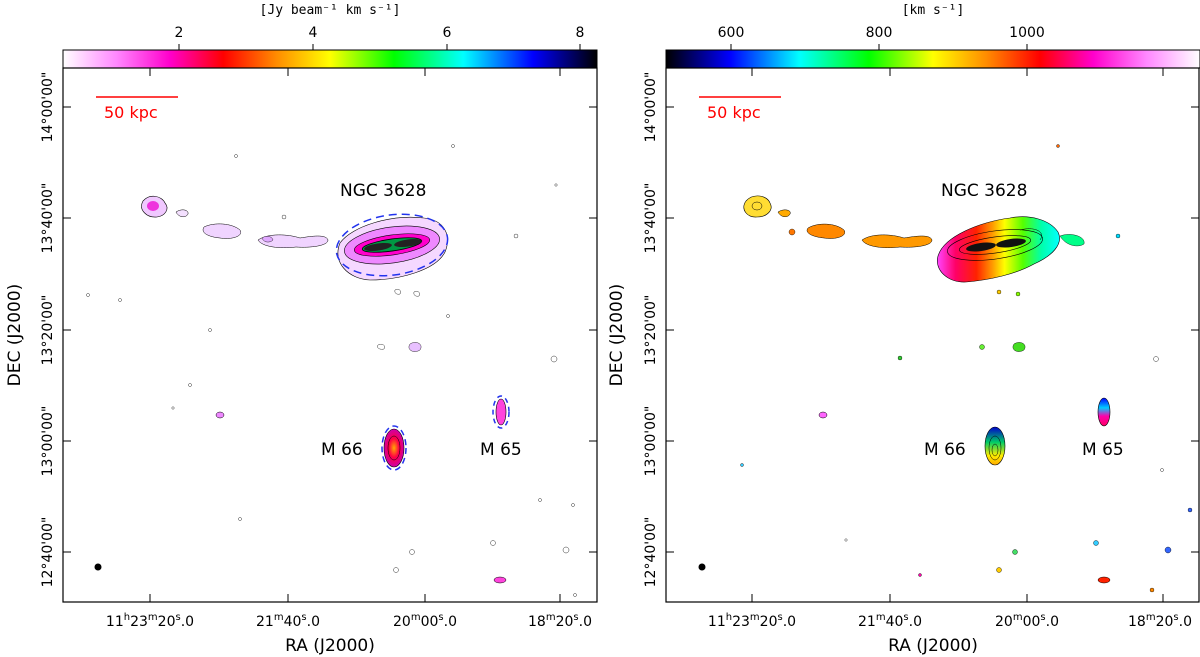 Image resolution: width=1200 pixels, height=657 pixels. I want to click on right-y-tick-label: 14°00'00", so click(651, 107).